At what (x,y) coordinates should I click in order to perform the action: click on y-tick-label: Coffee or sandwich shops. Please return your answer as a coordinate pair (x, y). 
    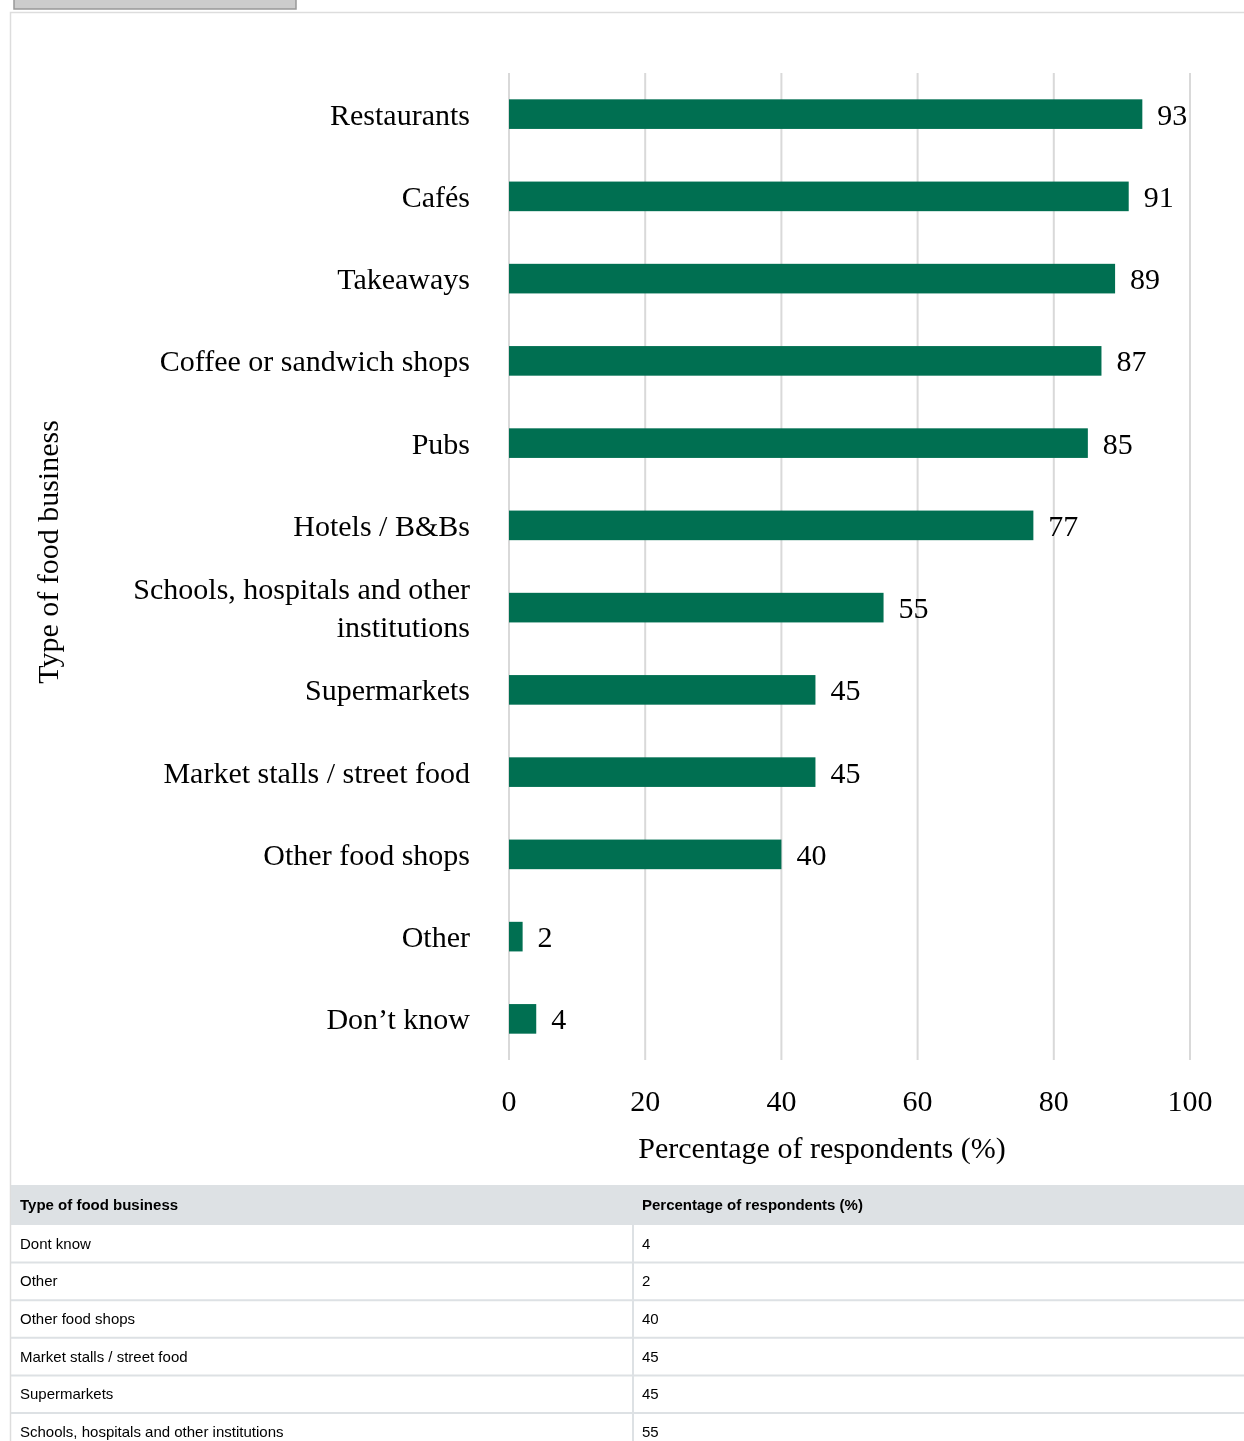
    Looking at the image, I should click on (314, 361).